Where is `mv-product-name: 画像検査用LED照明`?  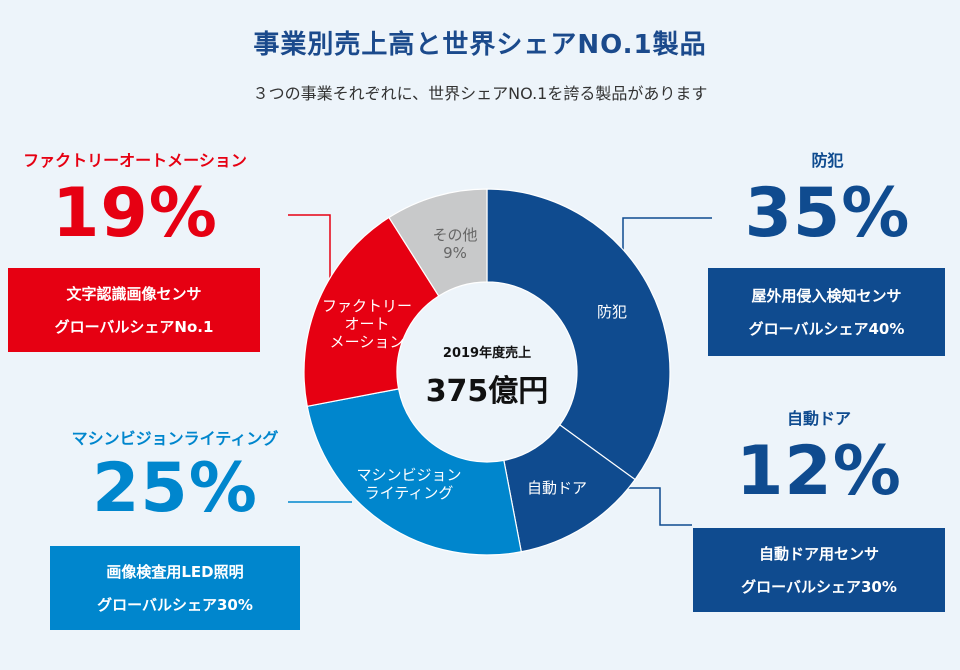 mv-product-name: 画像検査用LED照明 is located at coordinates (175, 572).